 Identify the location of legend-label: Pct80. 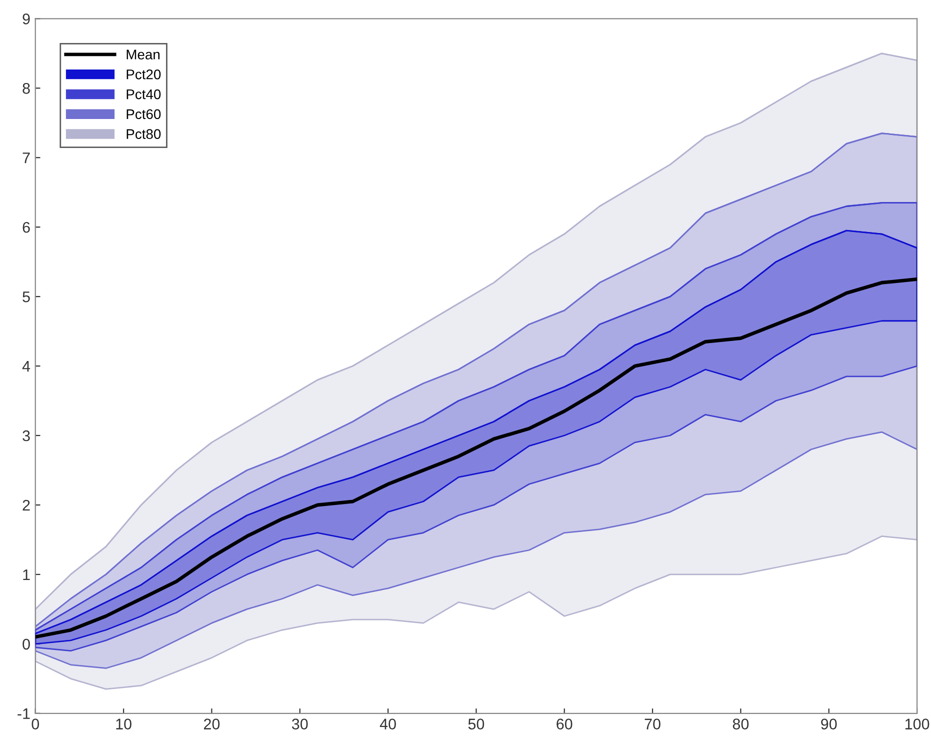
(143, 134).